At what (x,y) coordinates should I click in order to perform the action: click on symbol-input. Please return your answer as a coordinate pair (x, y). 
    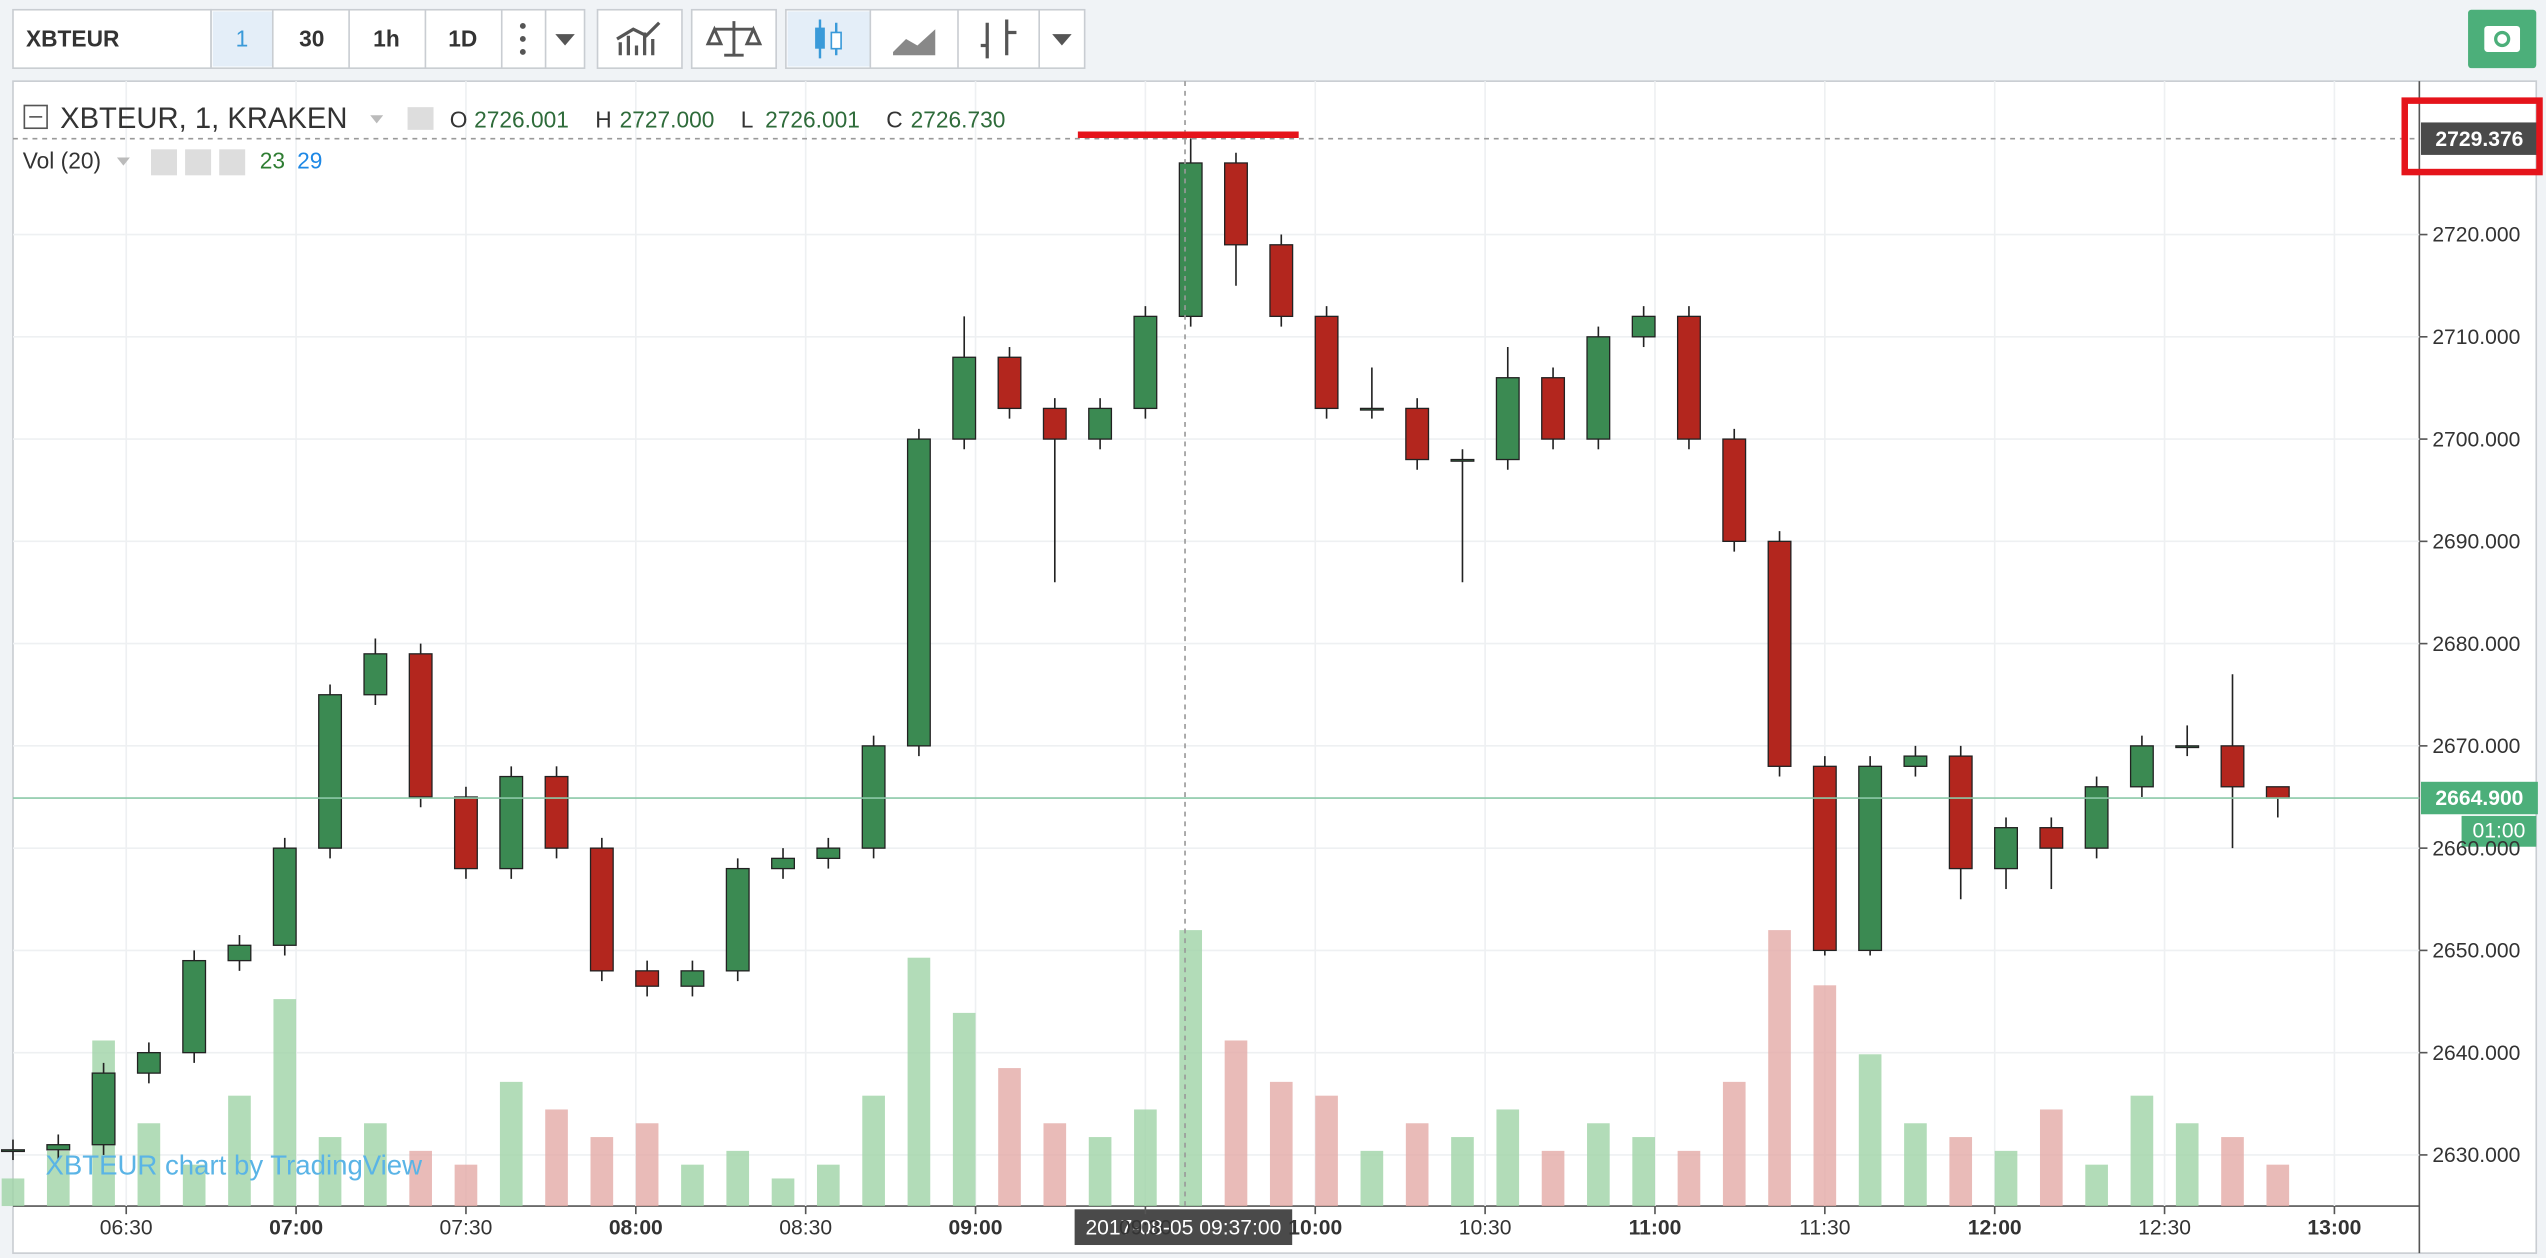
    Looking at the image, I should click on (112, 38).